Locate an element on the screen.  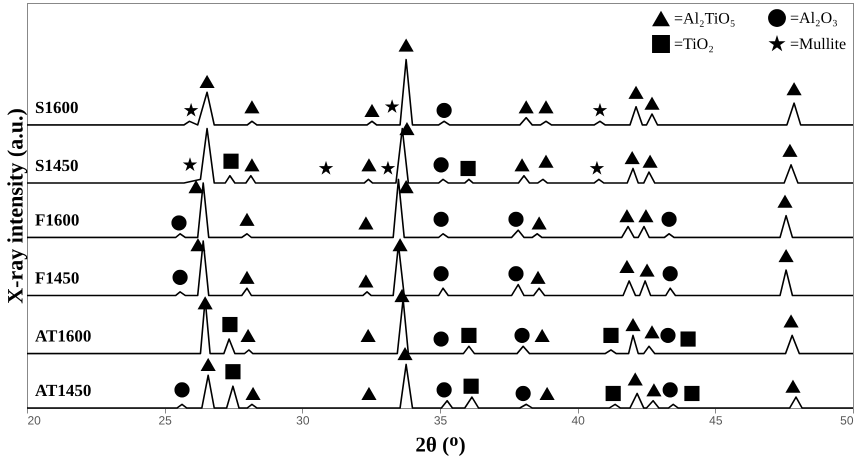
series-label: S1450 is located at coordinates (56, 165).